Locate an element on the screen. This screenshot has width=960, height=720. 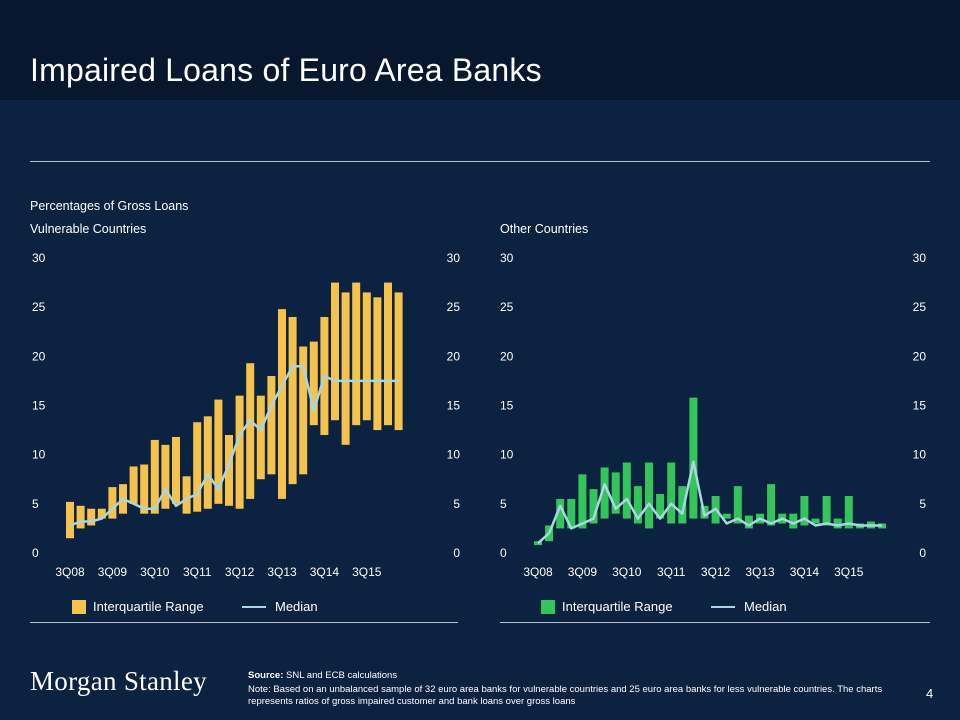
median-line-swatch is located at coordinates (254, 607).